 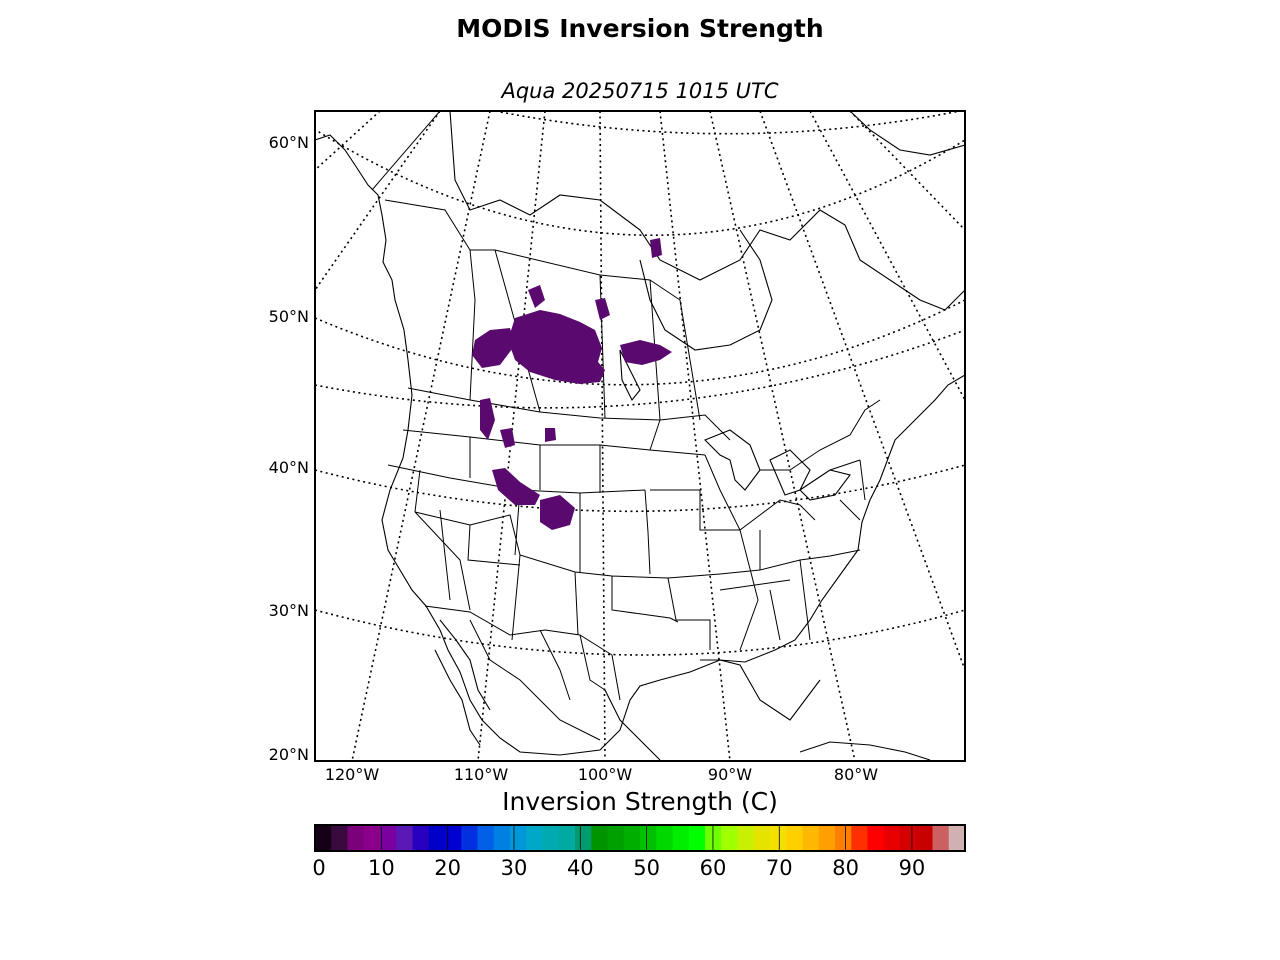 I want to click on colorbar-tick-label: 70, so click(x=779, y=868).